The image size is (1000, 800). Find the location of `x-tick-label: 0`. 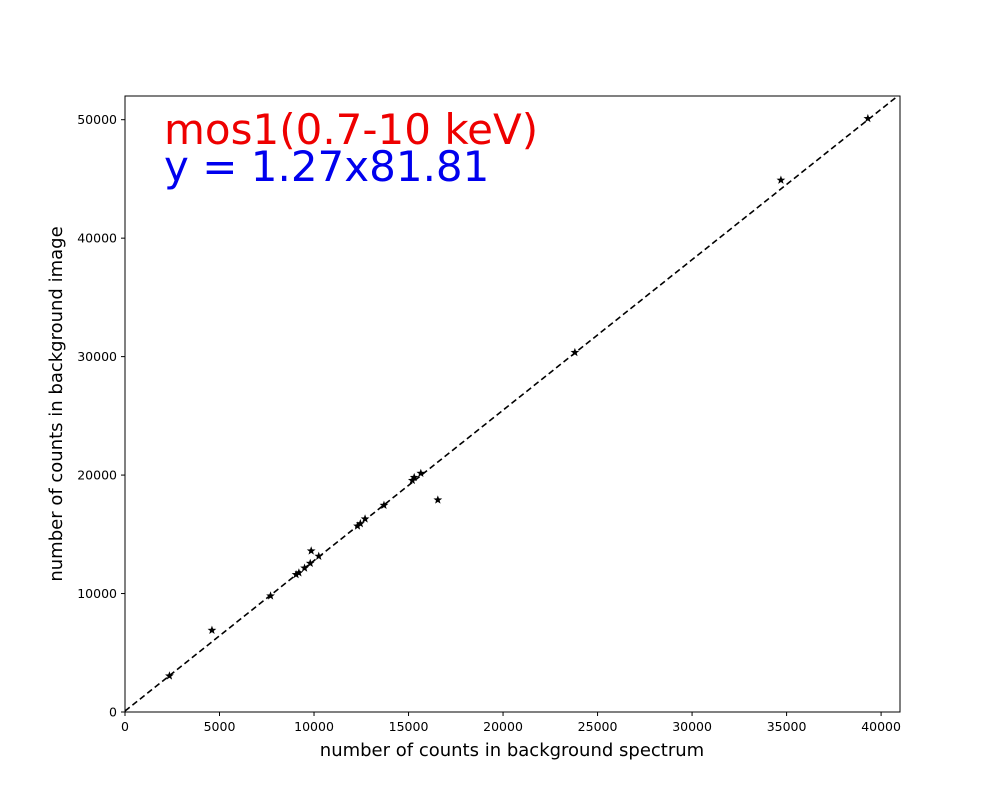

x-tick-label: 0 is located at coordinates (125, 726).